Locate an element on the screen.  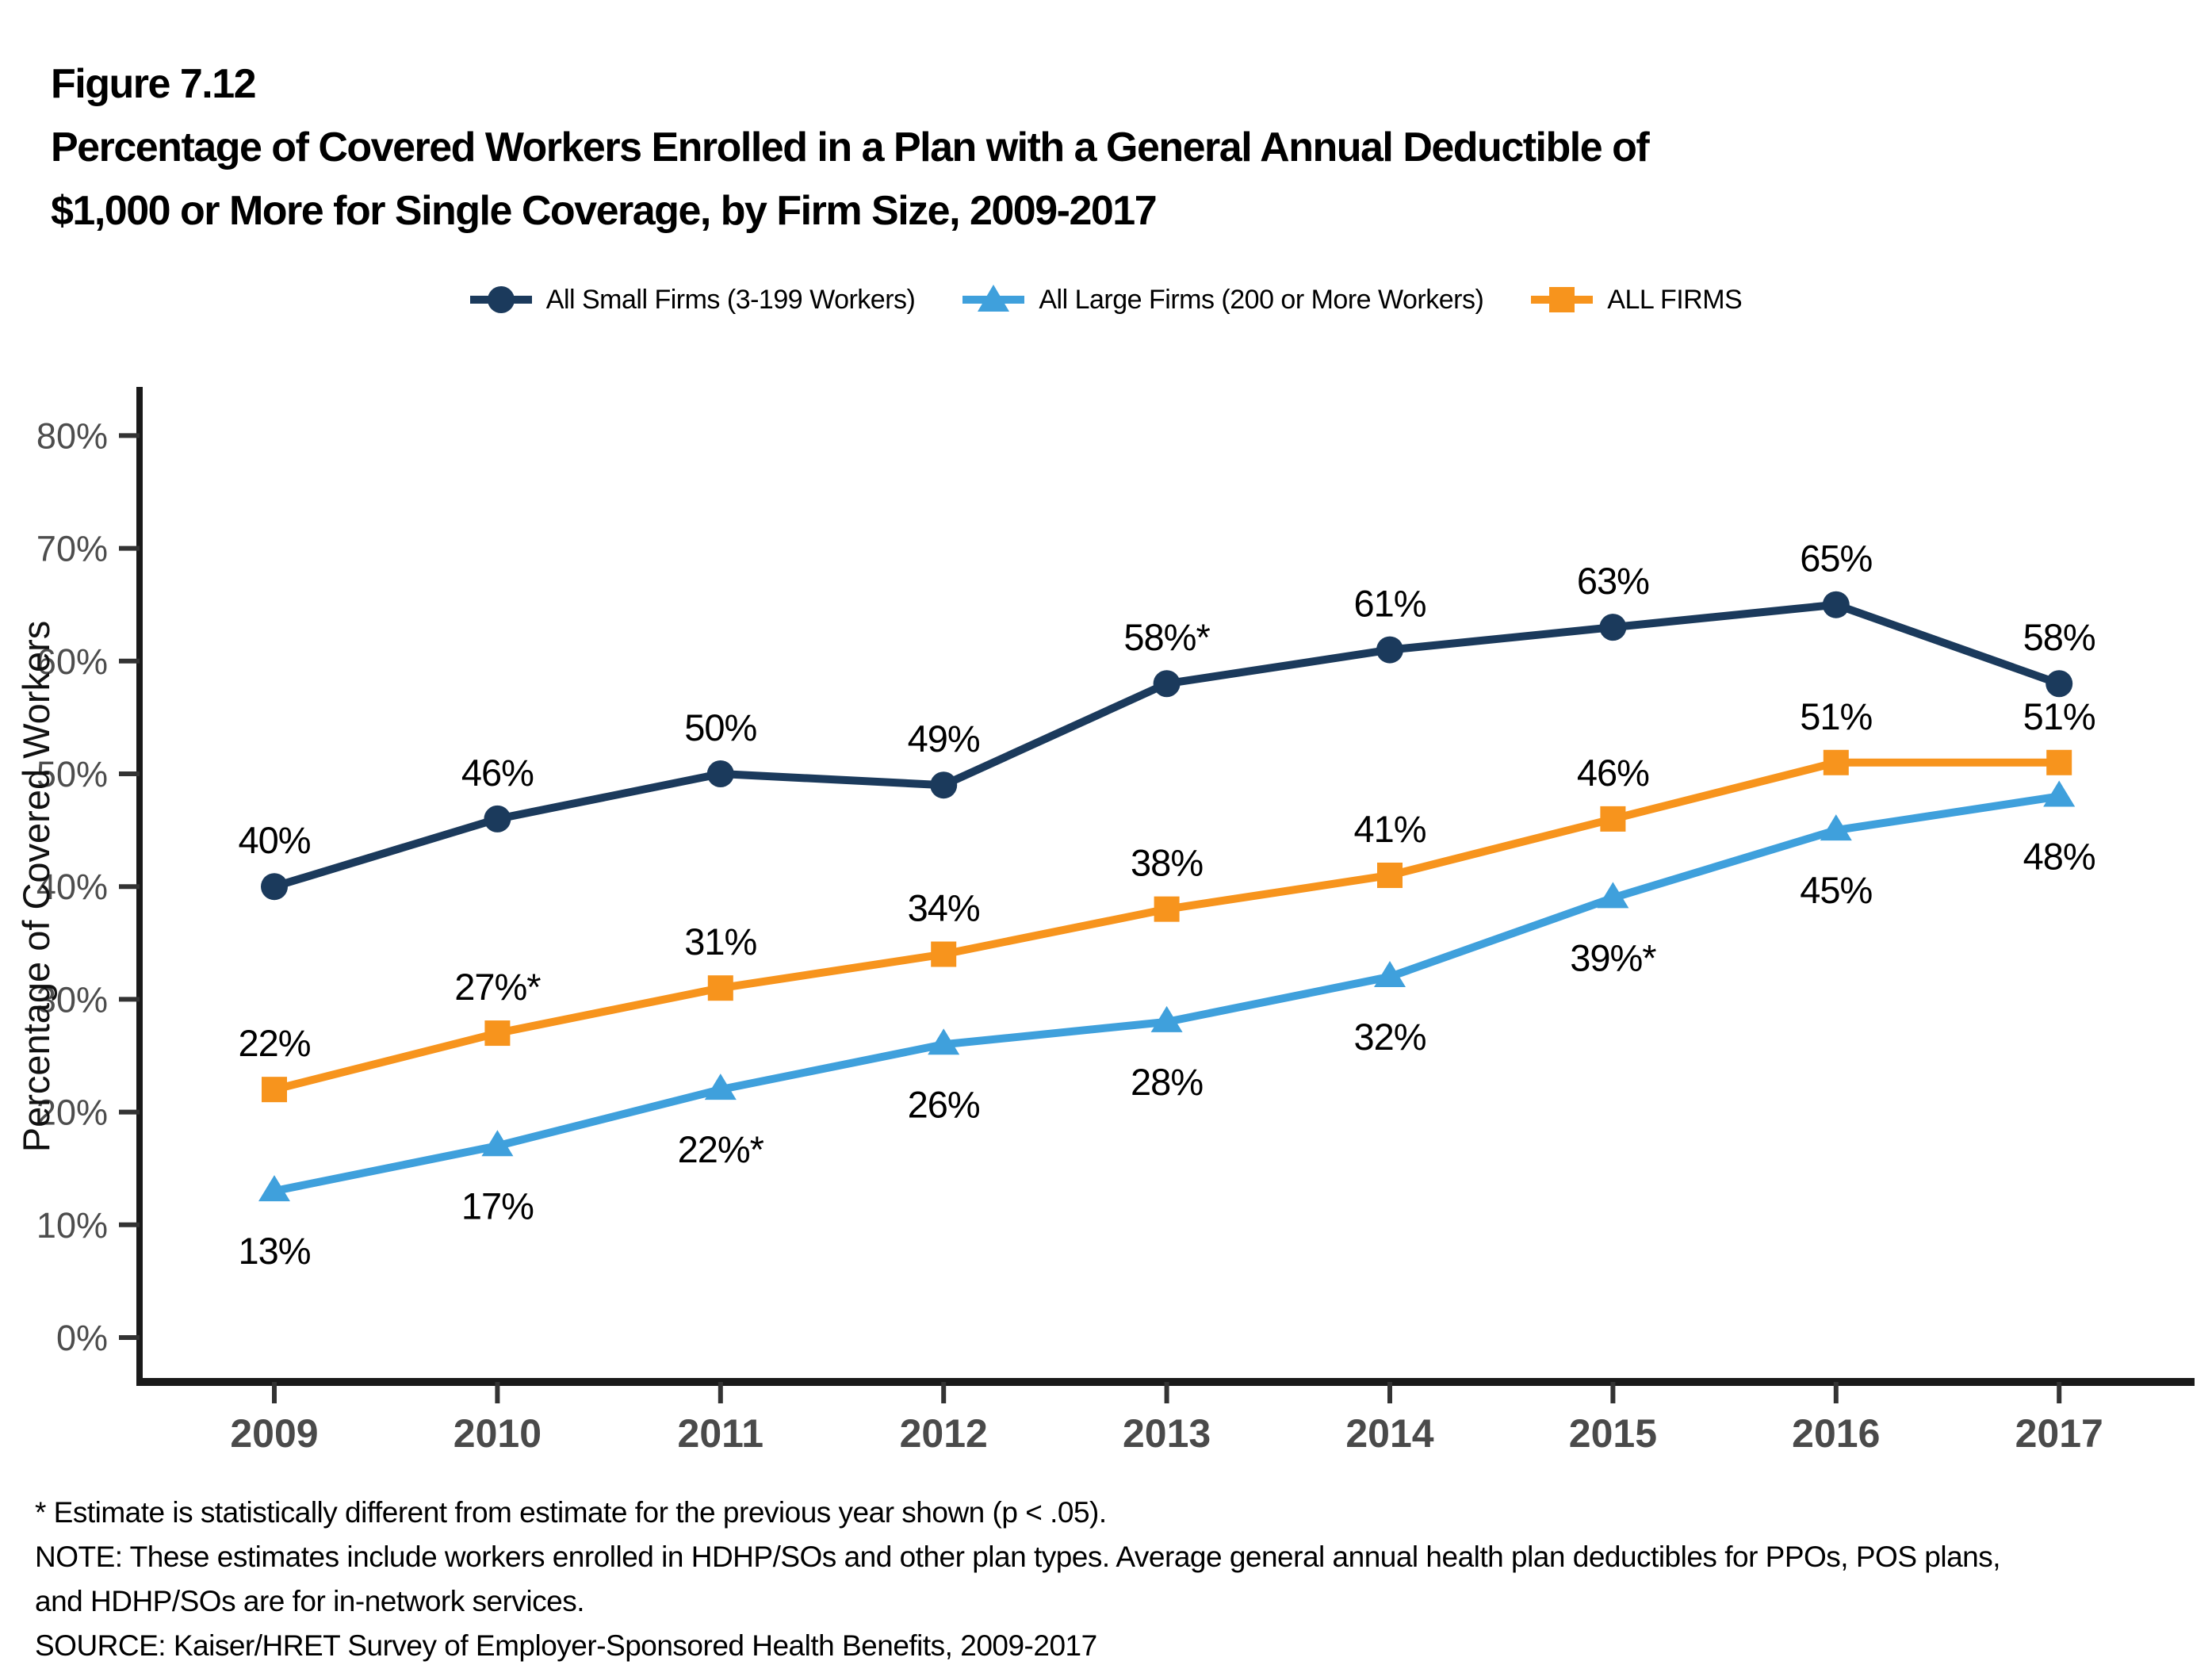
x-tick-label: 2014 is located at coordinates (1389, 1433).